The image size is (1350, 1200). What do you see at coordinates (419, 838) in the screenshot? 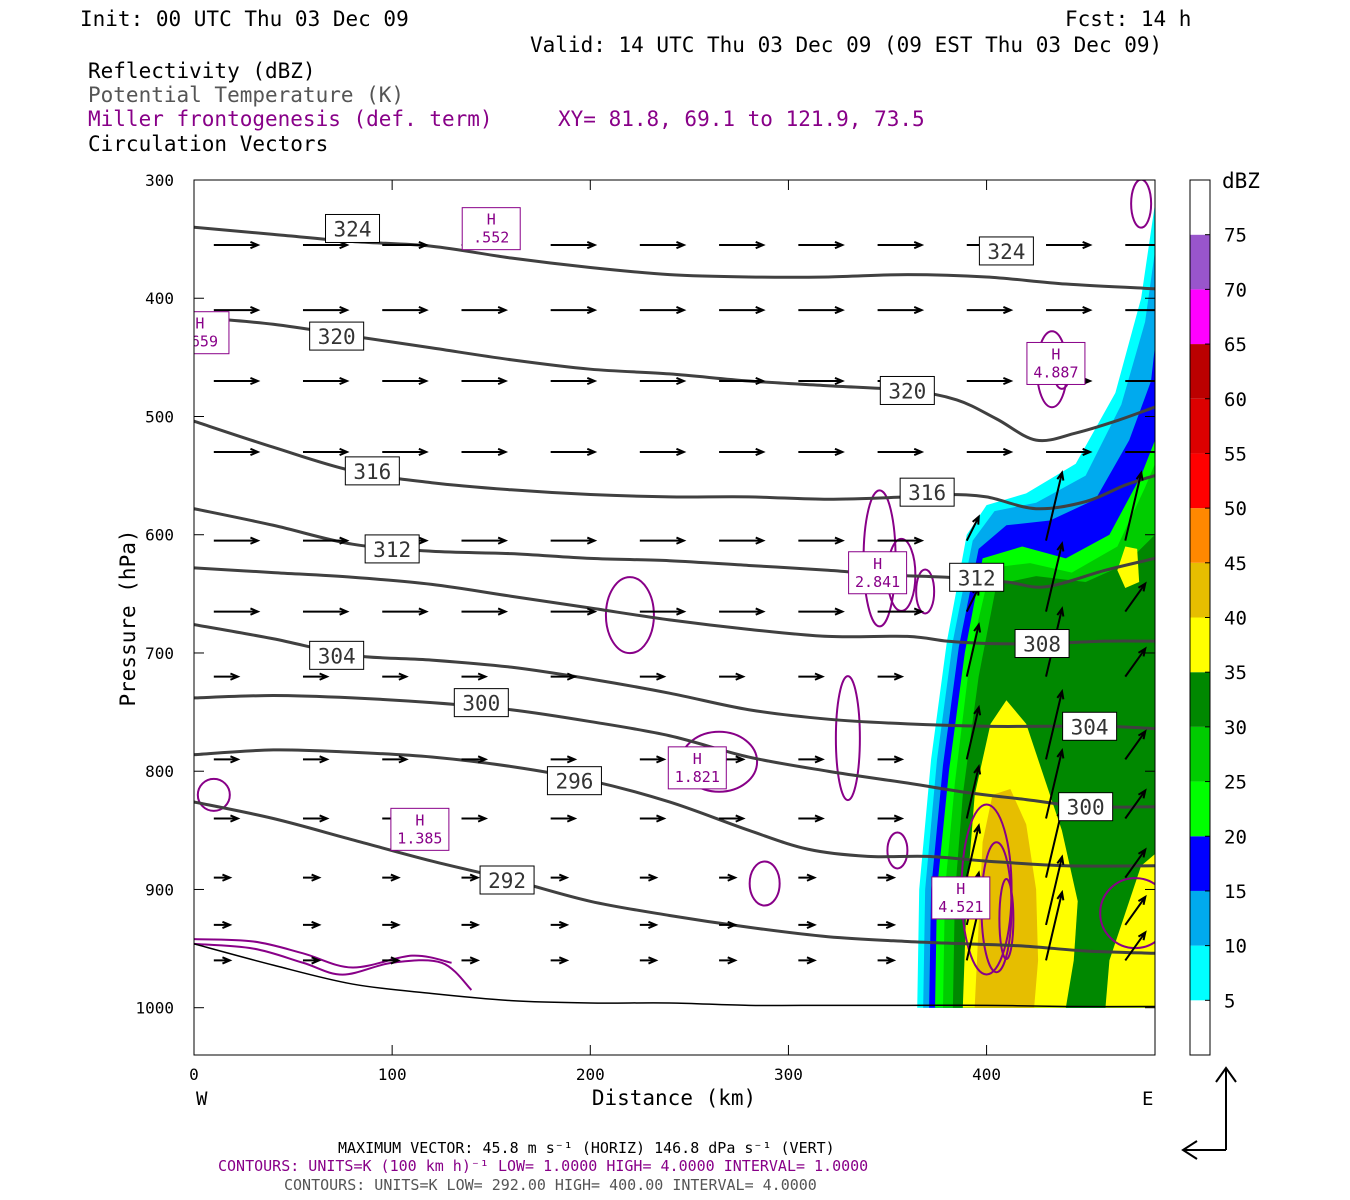
I see `svg-text: 1.385` at bounding box center [419, 838].